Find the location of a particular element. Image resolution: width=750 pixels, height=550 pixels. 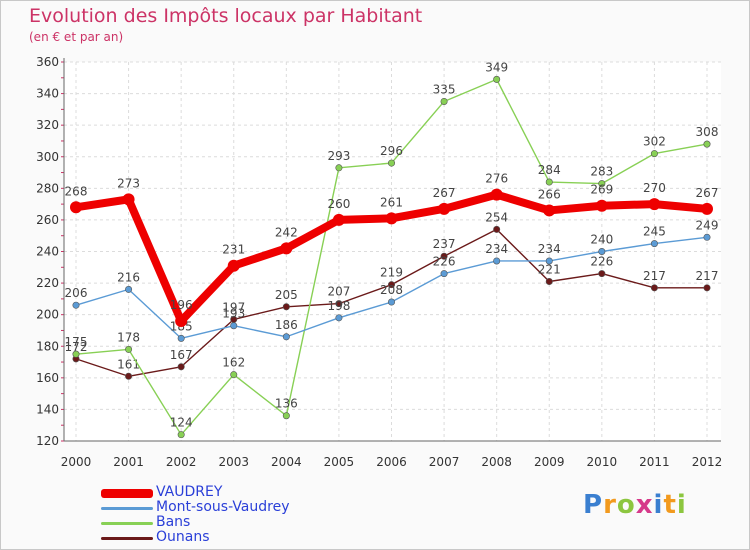

x-tick-label: 2003 is located at coordinates (233, 462).